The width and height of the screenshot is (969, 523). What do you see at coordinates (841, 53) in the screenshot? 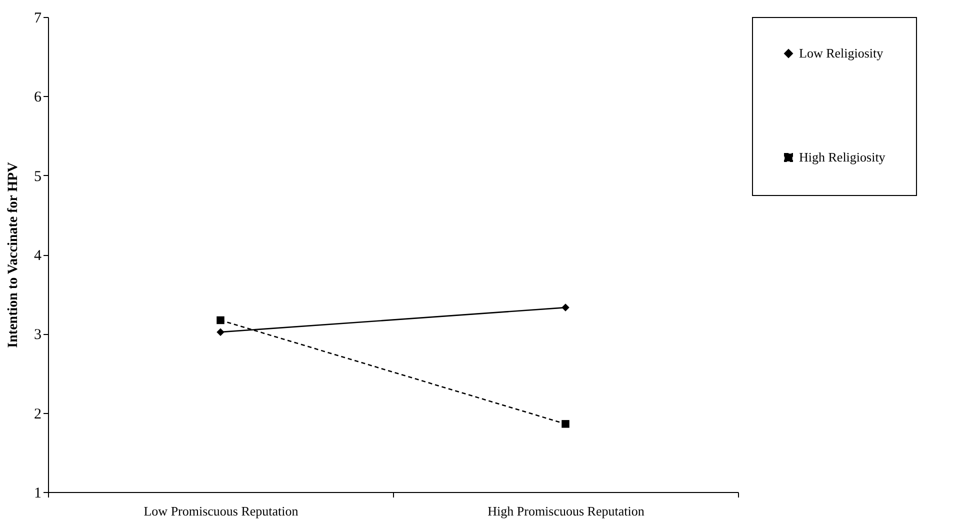
I see `legend-label: Low Religiosity` at bounding box center [841, 53].